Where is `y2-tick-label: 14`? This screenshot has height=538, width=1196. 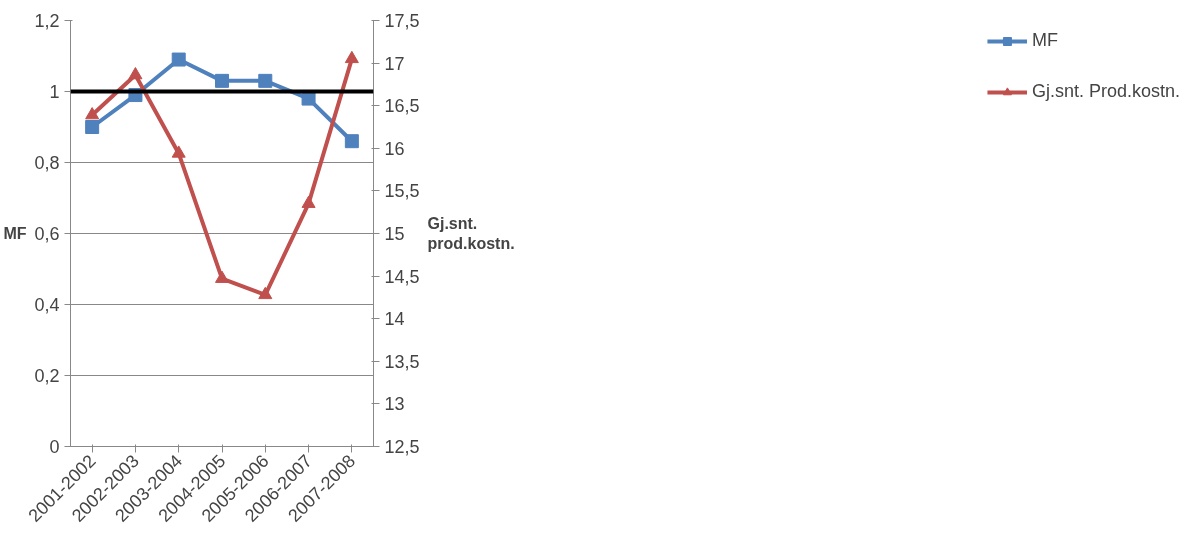
y2-tick-label: 14 is located at coordinates (394, 319).